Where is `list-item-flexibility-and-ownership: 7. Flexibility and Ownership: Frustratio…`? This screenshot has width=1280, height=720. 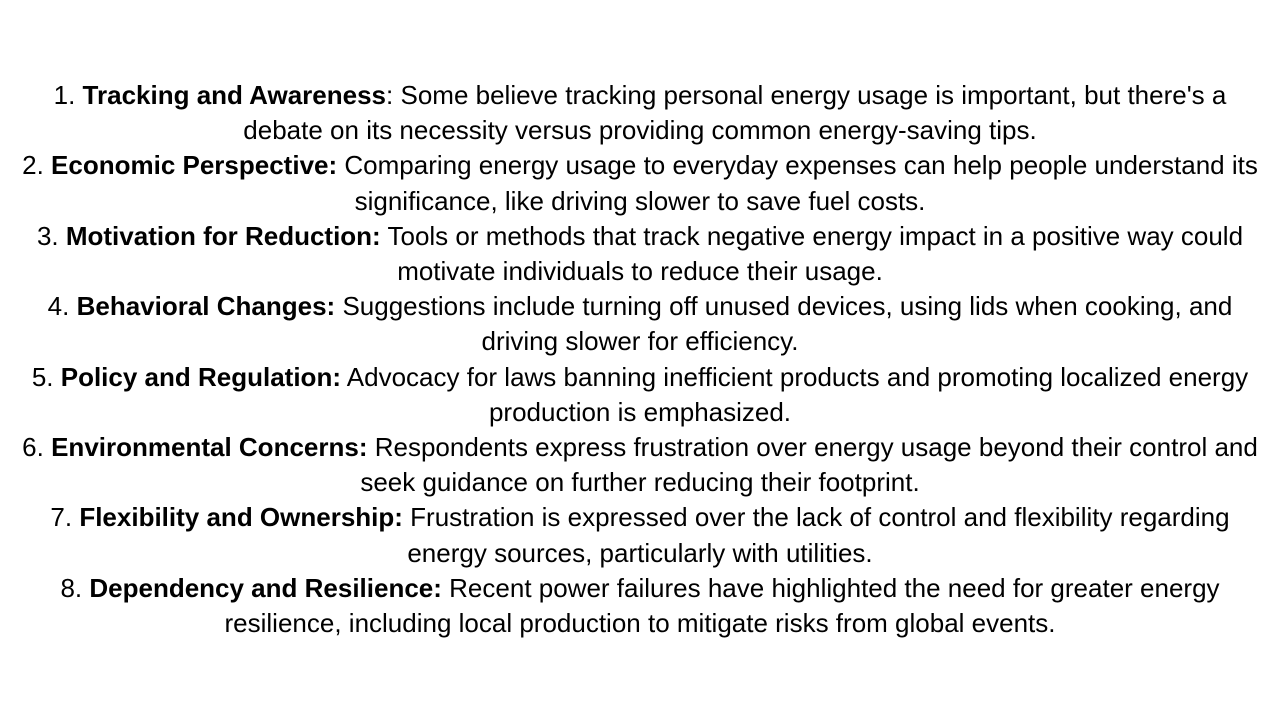 list-item-flexibility-and-ownership: 7. Flexibility and Ownership: Frustratio… is located at coordinates (640, 535).